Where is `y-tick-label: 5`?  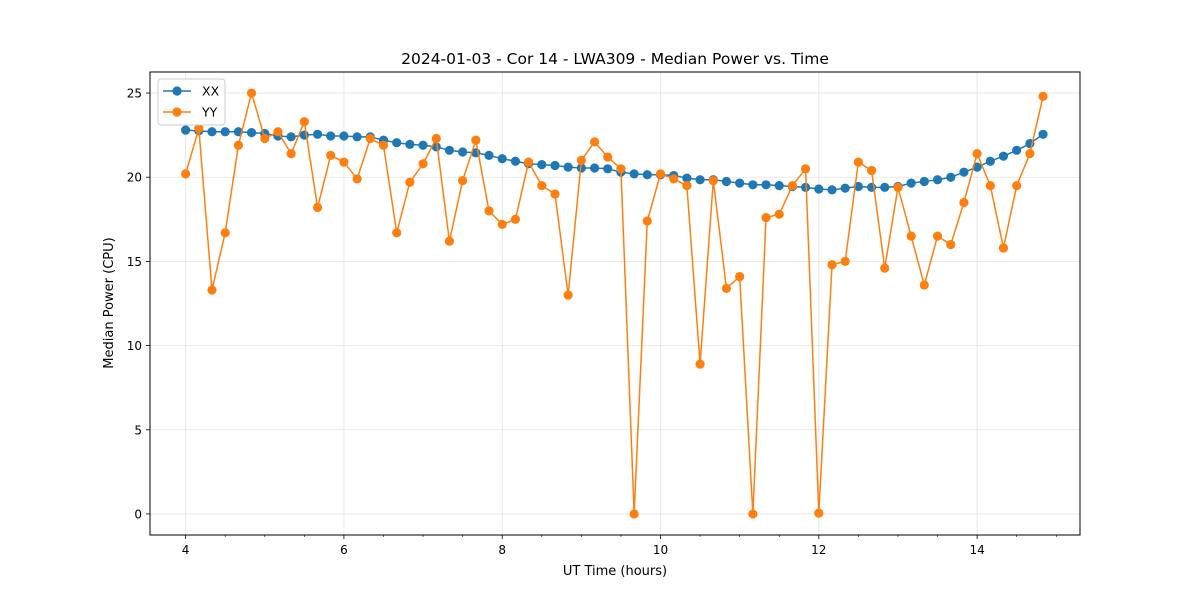
y-tick-label: 5 is located at coordinates (138, 430).